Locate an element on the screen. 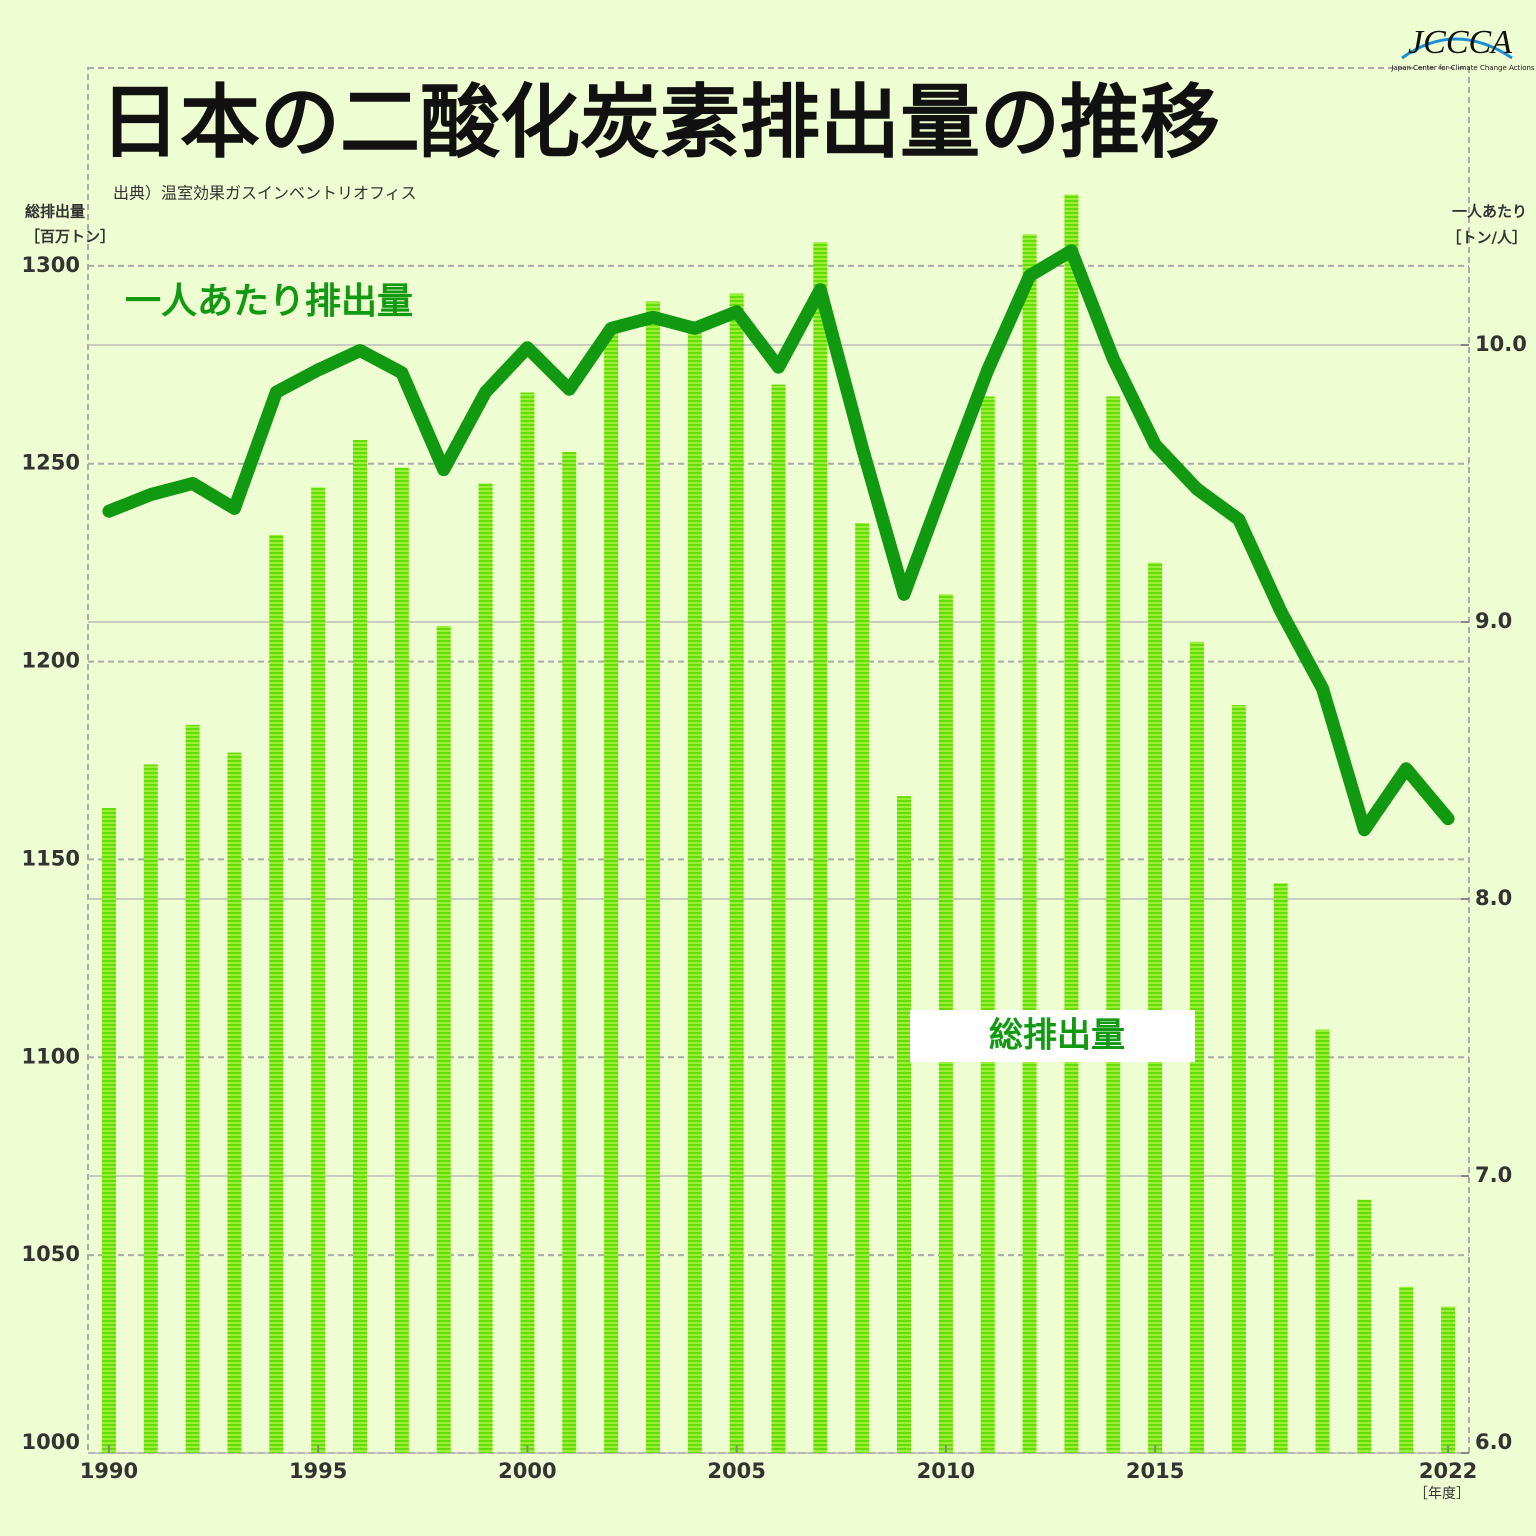  y2-axis-label: 一人あたり is located at coordinates (1489, 212).